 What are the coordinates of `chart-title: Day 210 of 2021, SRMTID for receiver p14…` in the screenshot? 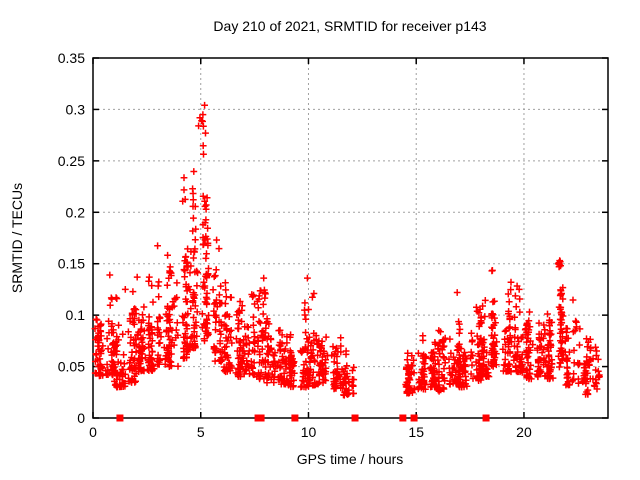 It's located at (349, 26).